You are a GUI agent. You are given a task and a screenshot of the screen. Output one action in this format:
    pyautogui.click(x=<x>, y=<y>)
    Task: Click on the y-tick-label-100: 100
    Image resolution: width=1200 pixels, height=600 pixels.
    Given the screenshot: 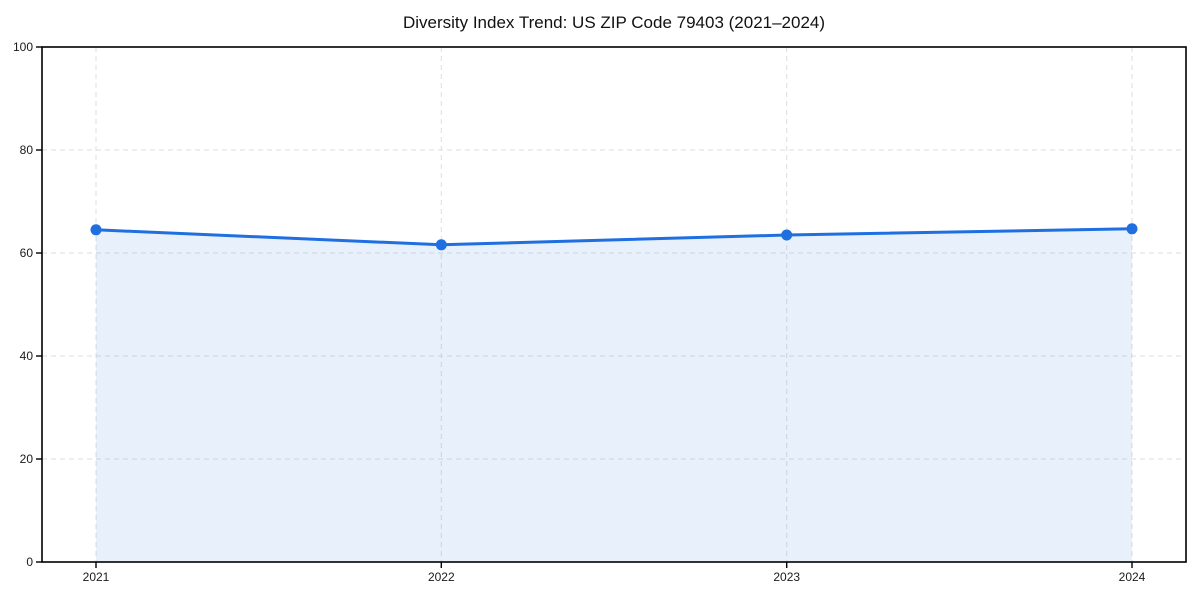 What is the action you would take?
    pyautogui.click(x=23, y=47)
    